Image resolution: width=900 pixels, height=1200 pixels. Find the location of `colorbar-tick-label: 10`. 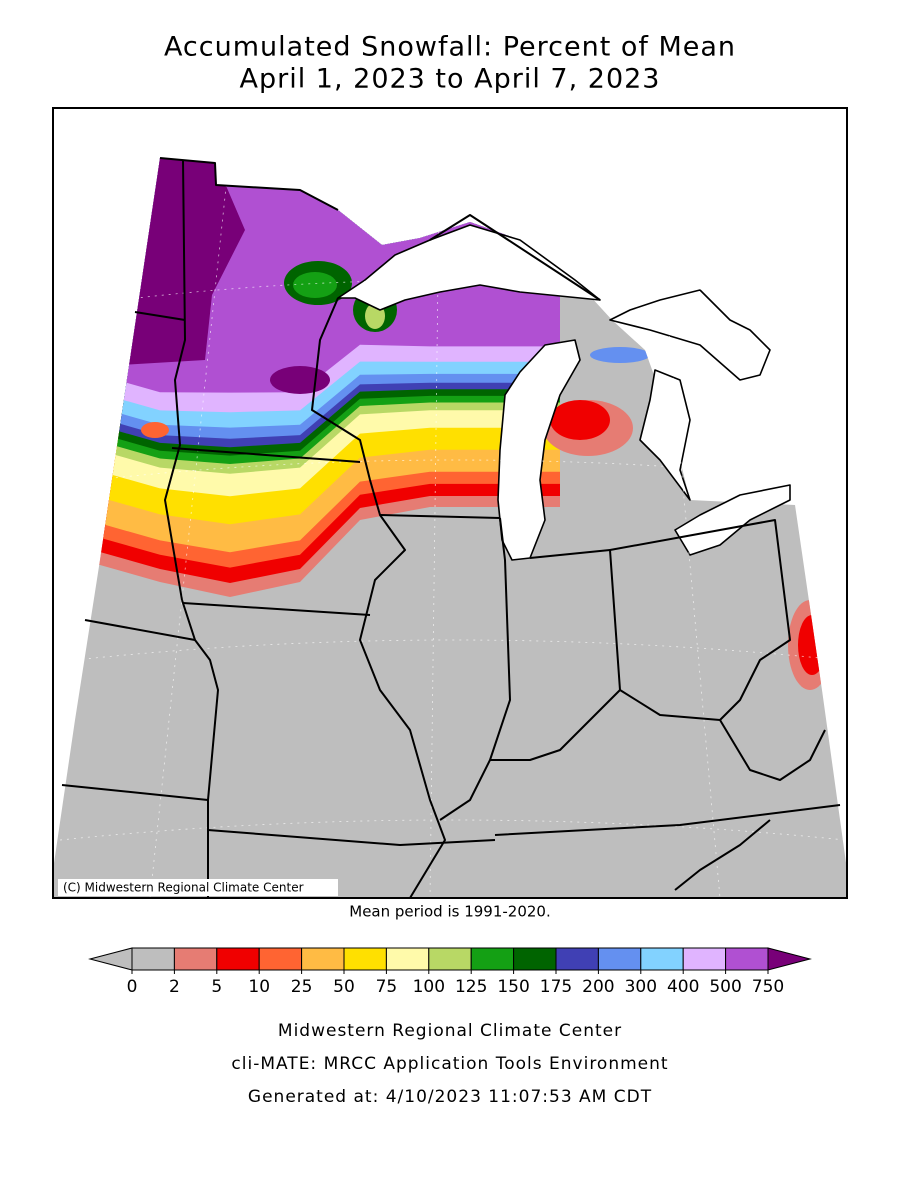

colorbar-tick-label: 10 is located at coordinates (259, 987).